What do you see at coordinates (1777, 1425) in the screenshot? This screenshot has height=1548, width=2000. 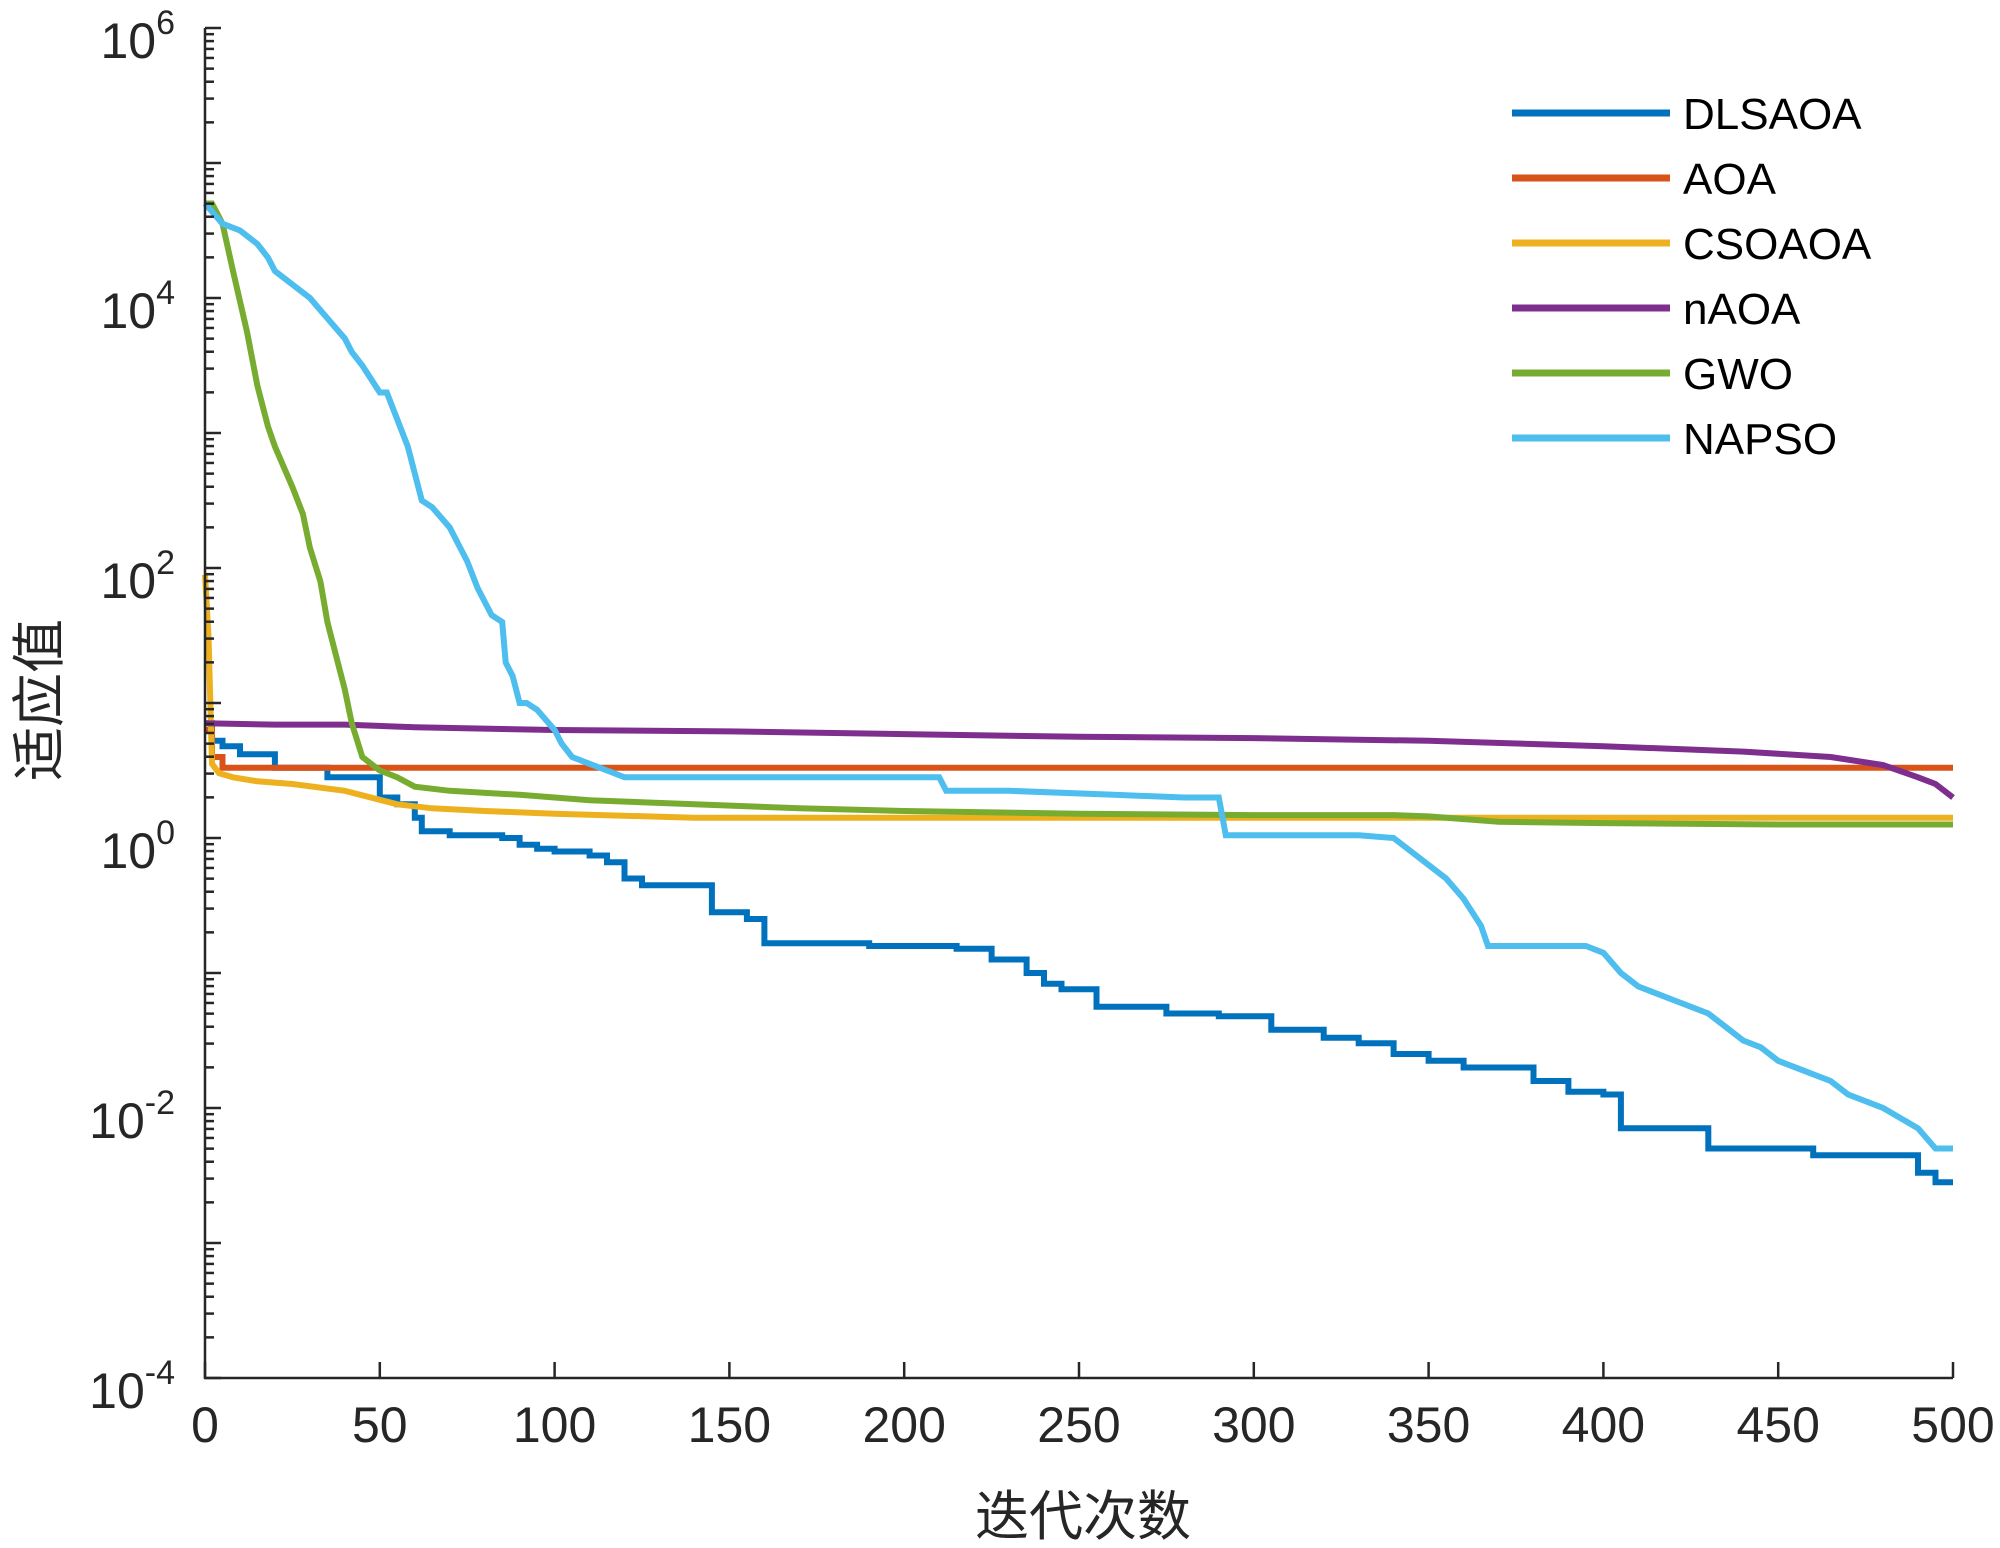 I see `x-tick-label: 450` at bounding box center [1777, 1425].